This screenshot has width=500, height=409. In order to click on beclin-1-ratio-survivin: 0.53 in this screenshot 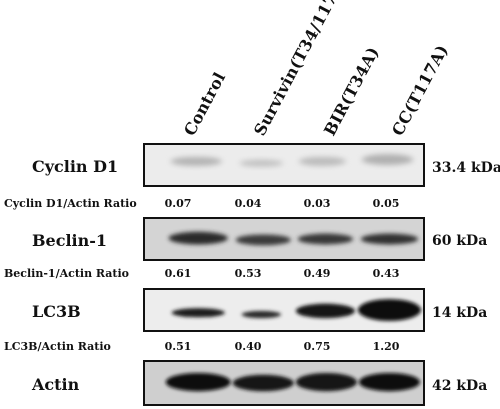, I will do `click(248, 273)`.